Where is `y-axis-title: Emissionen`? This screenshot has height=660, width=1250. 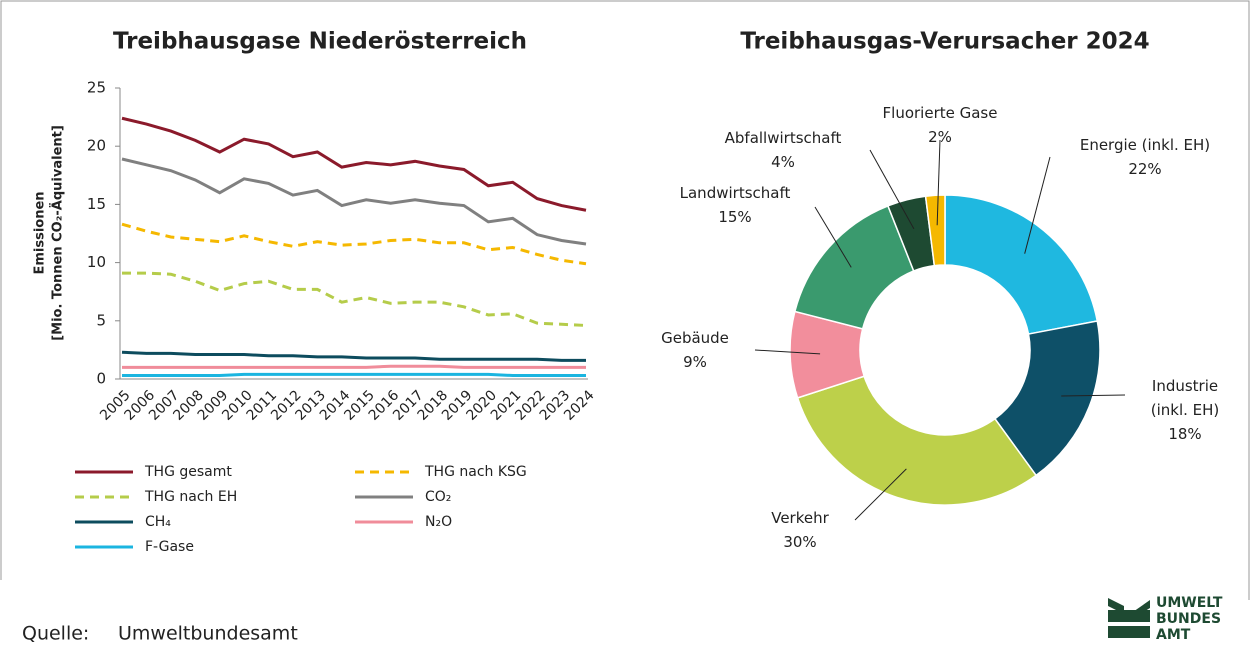
y-axis-title: Emissionen is located at coordinates (40, 232).